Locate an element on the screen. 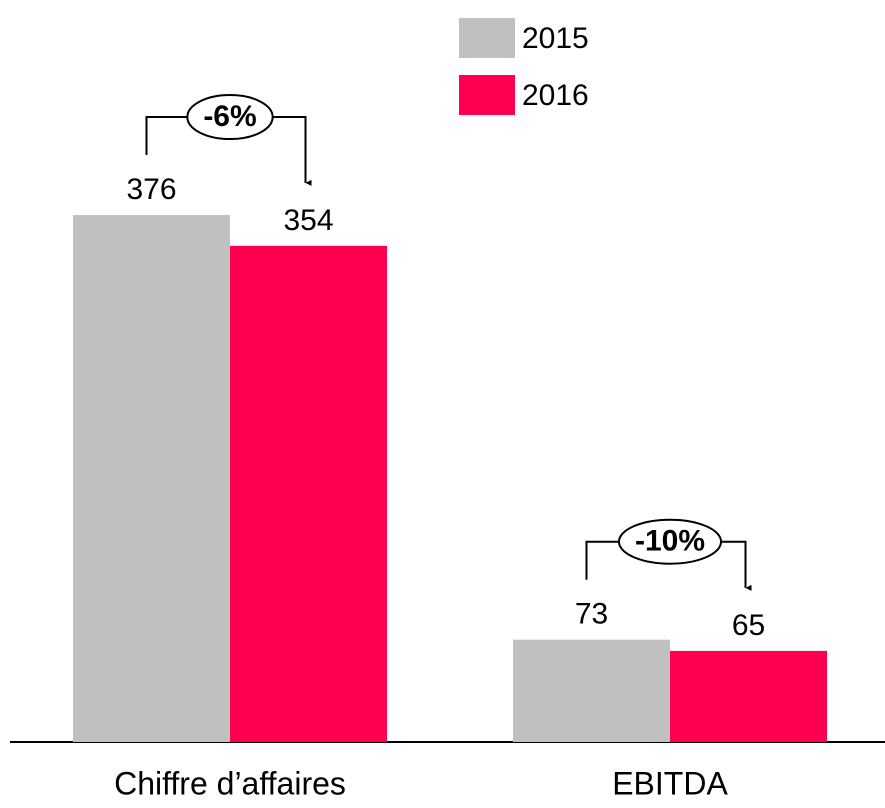 Image resolution: width=885 pixels, height=808 pixels. value-label: 376 is located at coordinates (151, 189).